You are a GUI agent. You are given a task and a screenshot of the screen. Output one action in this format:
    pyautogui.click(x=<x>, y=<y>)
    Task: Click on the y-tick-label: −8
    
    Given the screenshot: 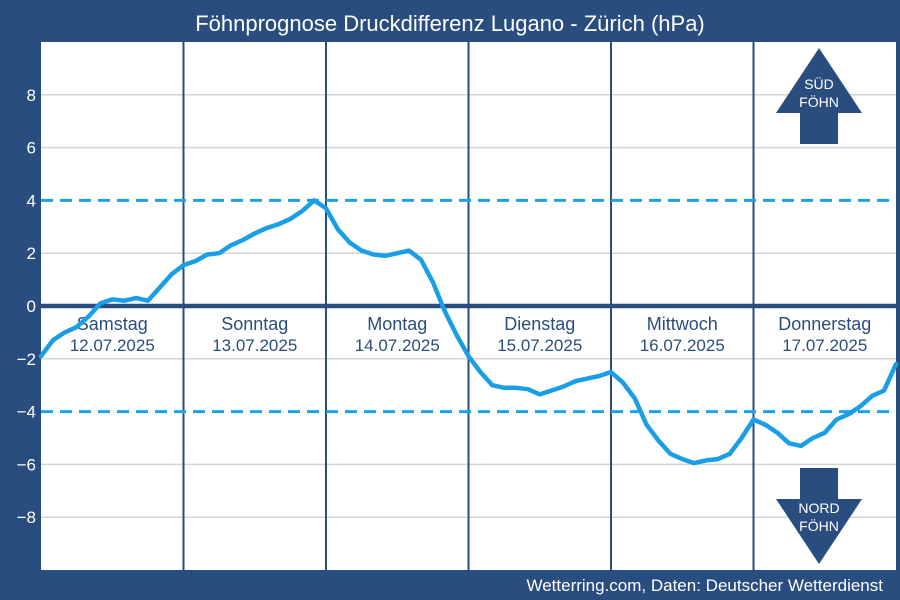 What is the action you would take?
    pyautogui.click(x=26, y=517)
    